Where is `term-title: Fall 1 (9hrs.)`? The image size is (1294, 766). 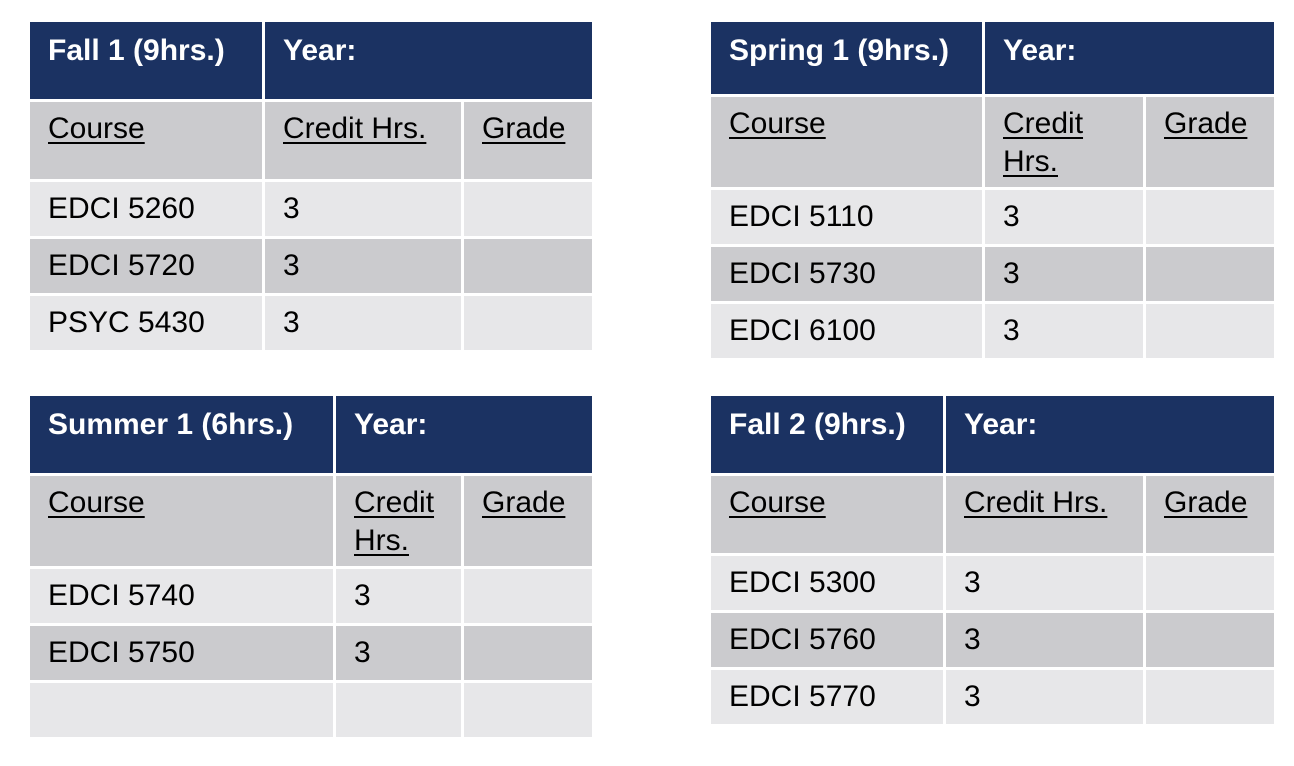
term-title: Fall 1 (9hrs.) is located at coordinates (146, 60).